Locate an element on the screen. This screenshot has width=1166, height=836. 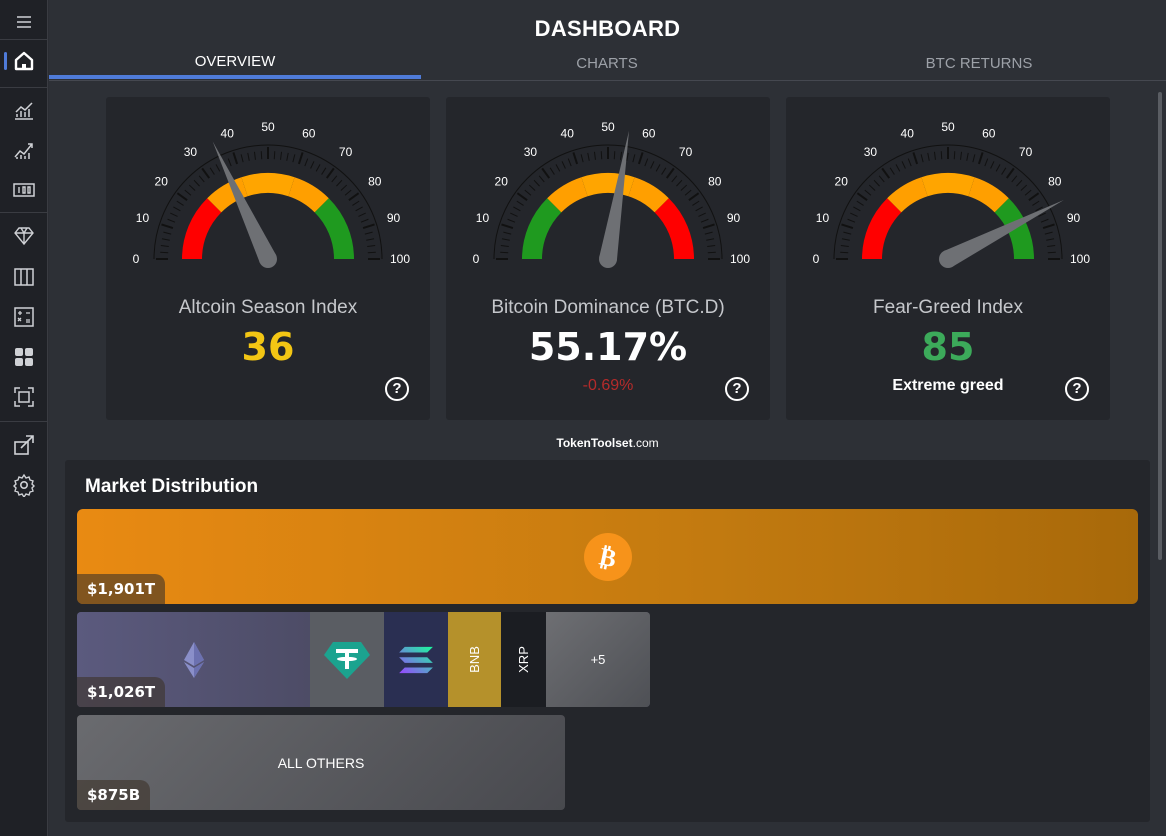
card-title: Bitcoin Dominance (BTC.D) is located at coordinates (608, 307).